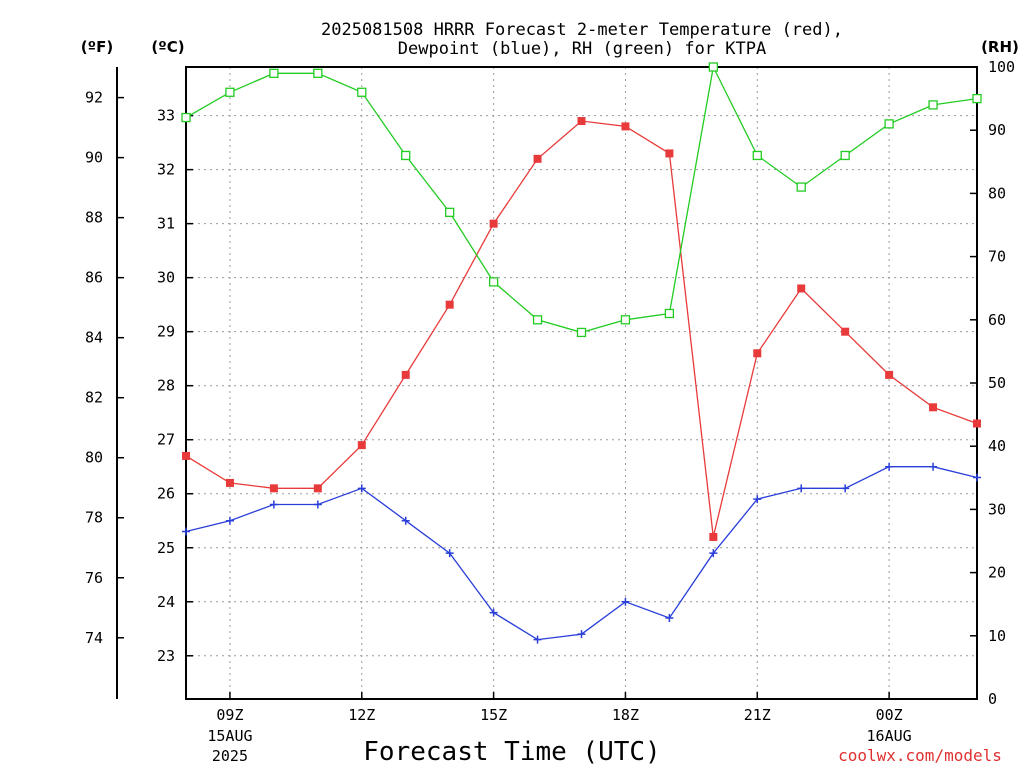 This screenshot has width=1024, height=773. Describe the element at coordinates (992, 699) in the screenshot. I see `rh-tick-label: 0` at that location.